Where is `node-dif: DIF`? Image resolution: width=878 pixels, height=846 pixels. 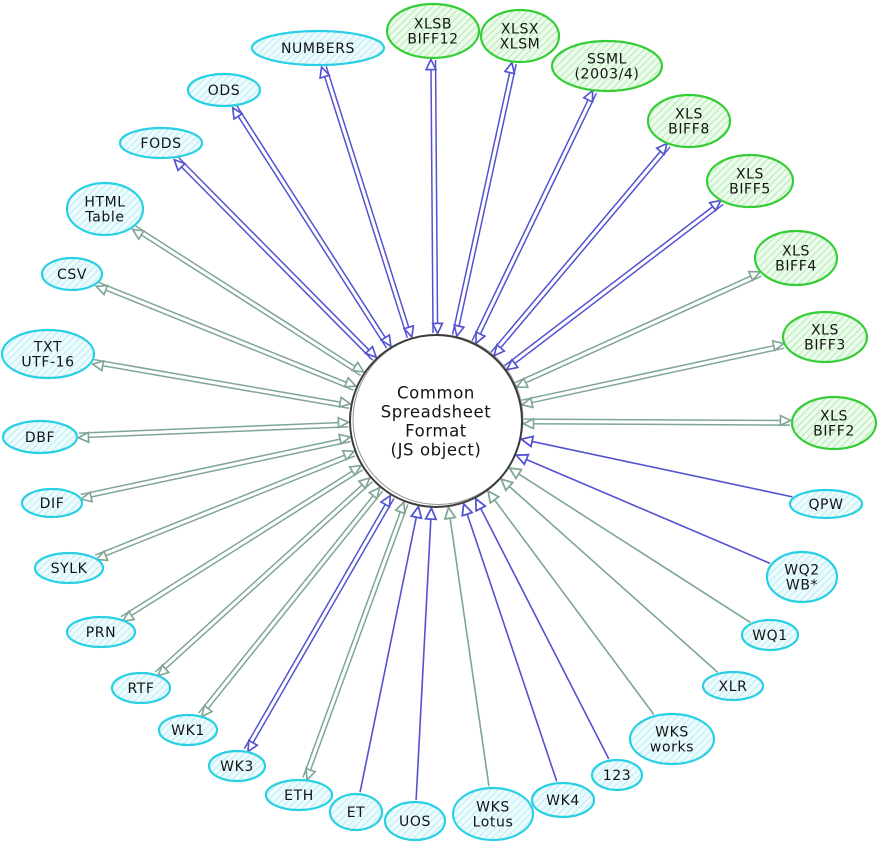
node-dif: DIF is located at coordinates (52, 503).